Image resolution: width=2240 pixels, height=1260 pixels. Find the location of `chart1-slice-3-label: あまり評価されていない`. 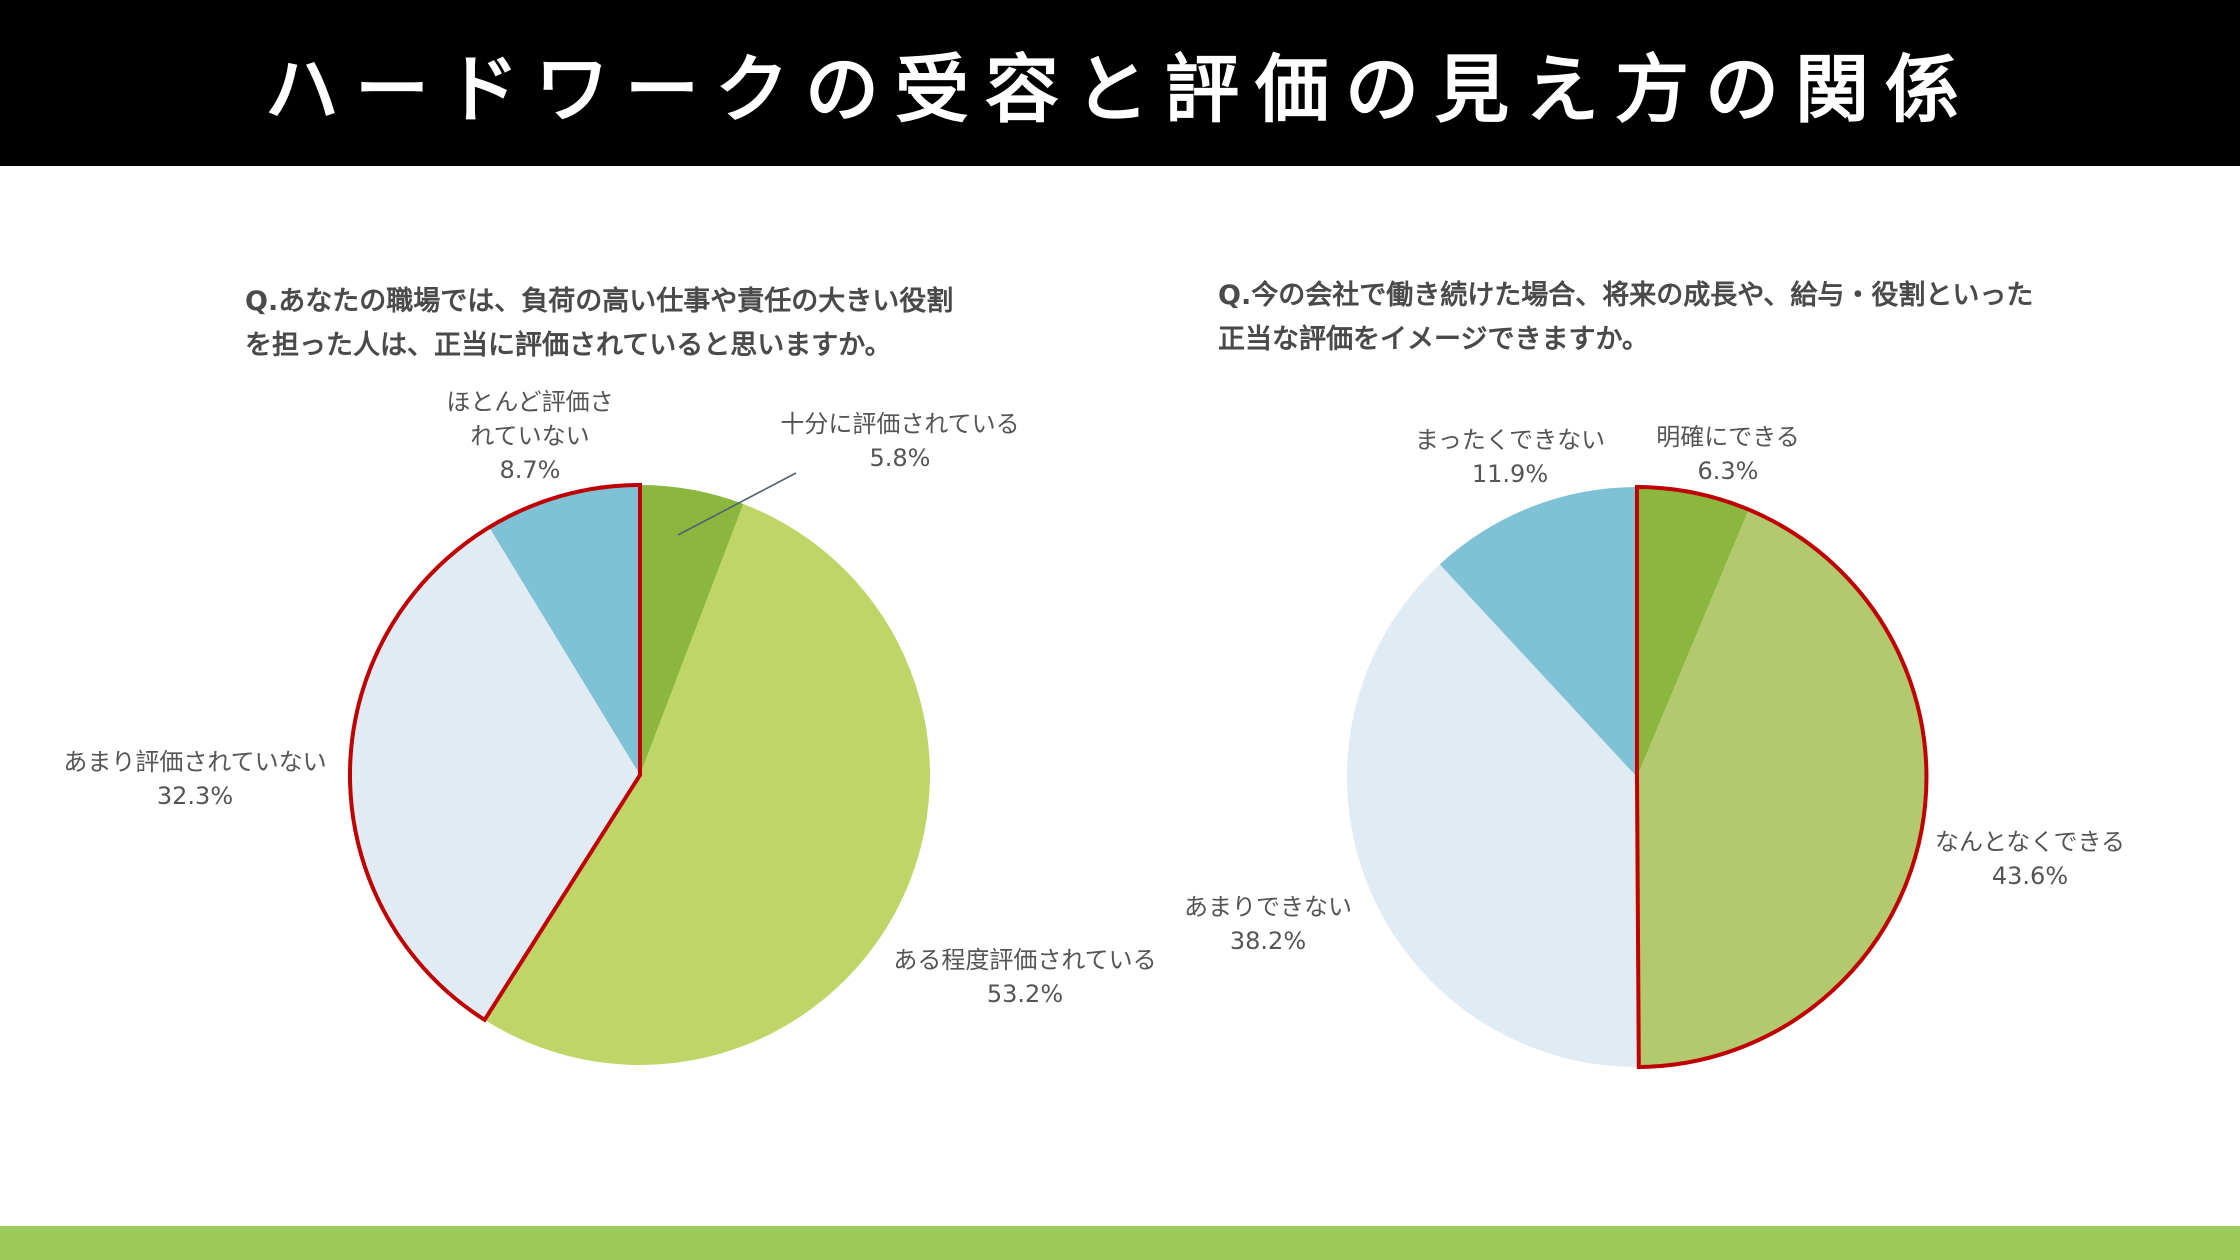

chart1-slice-3-label: あまり評価されていない is located at coordinates (194, 762).